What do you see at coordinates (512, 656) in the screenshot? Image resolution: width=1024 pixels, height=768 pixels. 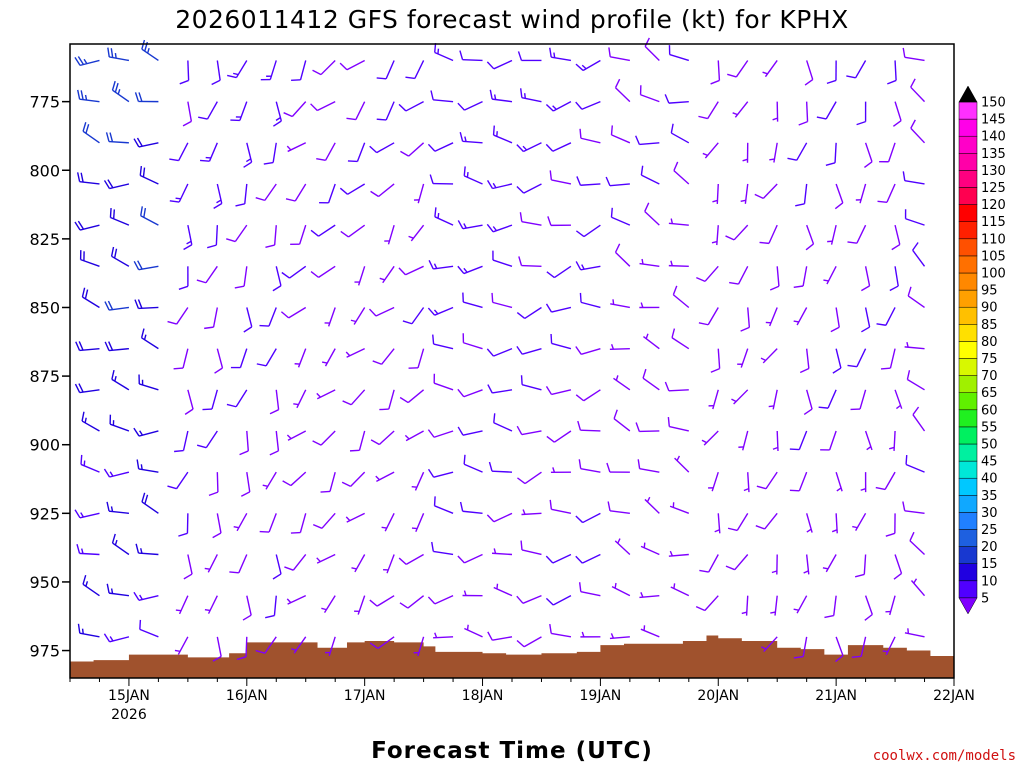 I see `terrain-area` at bounding box center [512, 656].